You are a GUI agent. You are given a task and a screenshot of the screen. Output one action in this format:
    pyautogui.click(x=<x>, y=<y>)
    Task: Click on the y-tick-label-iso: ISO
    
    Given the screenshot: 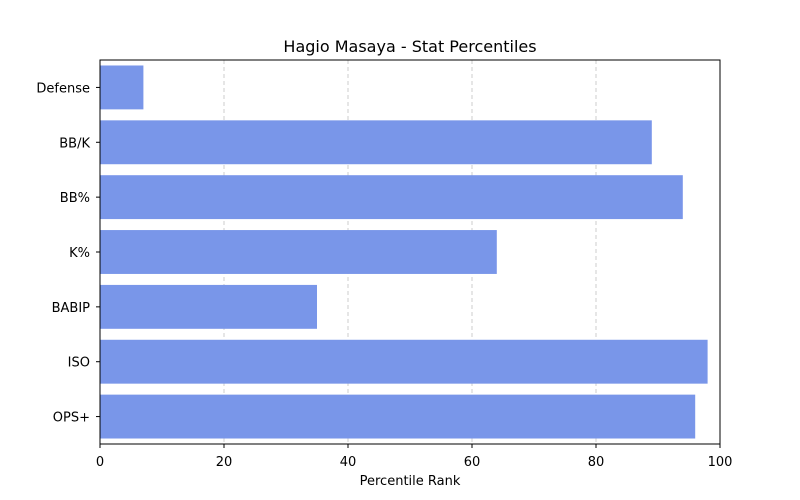 What is the action you would take?
    pyautogui.click(x=79, y=363)
    